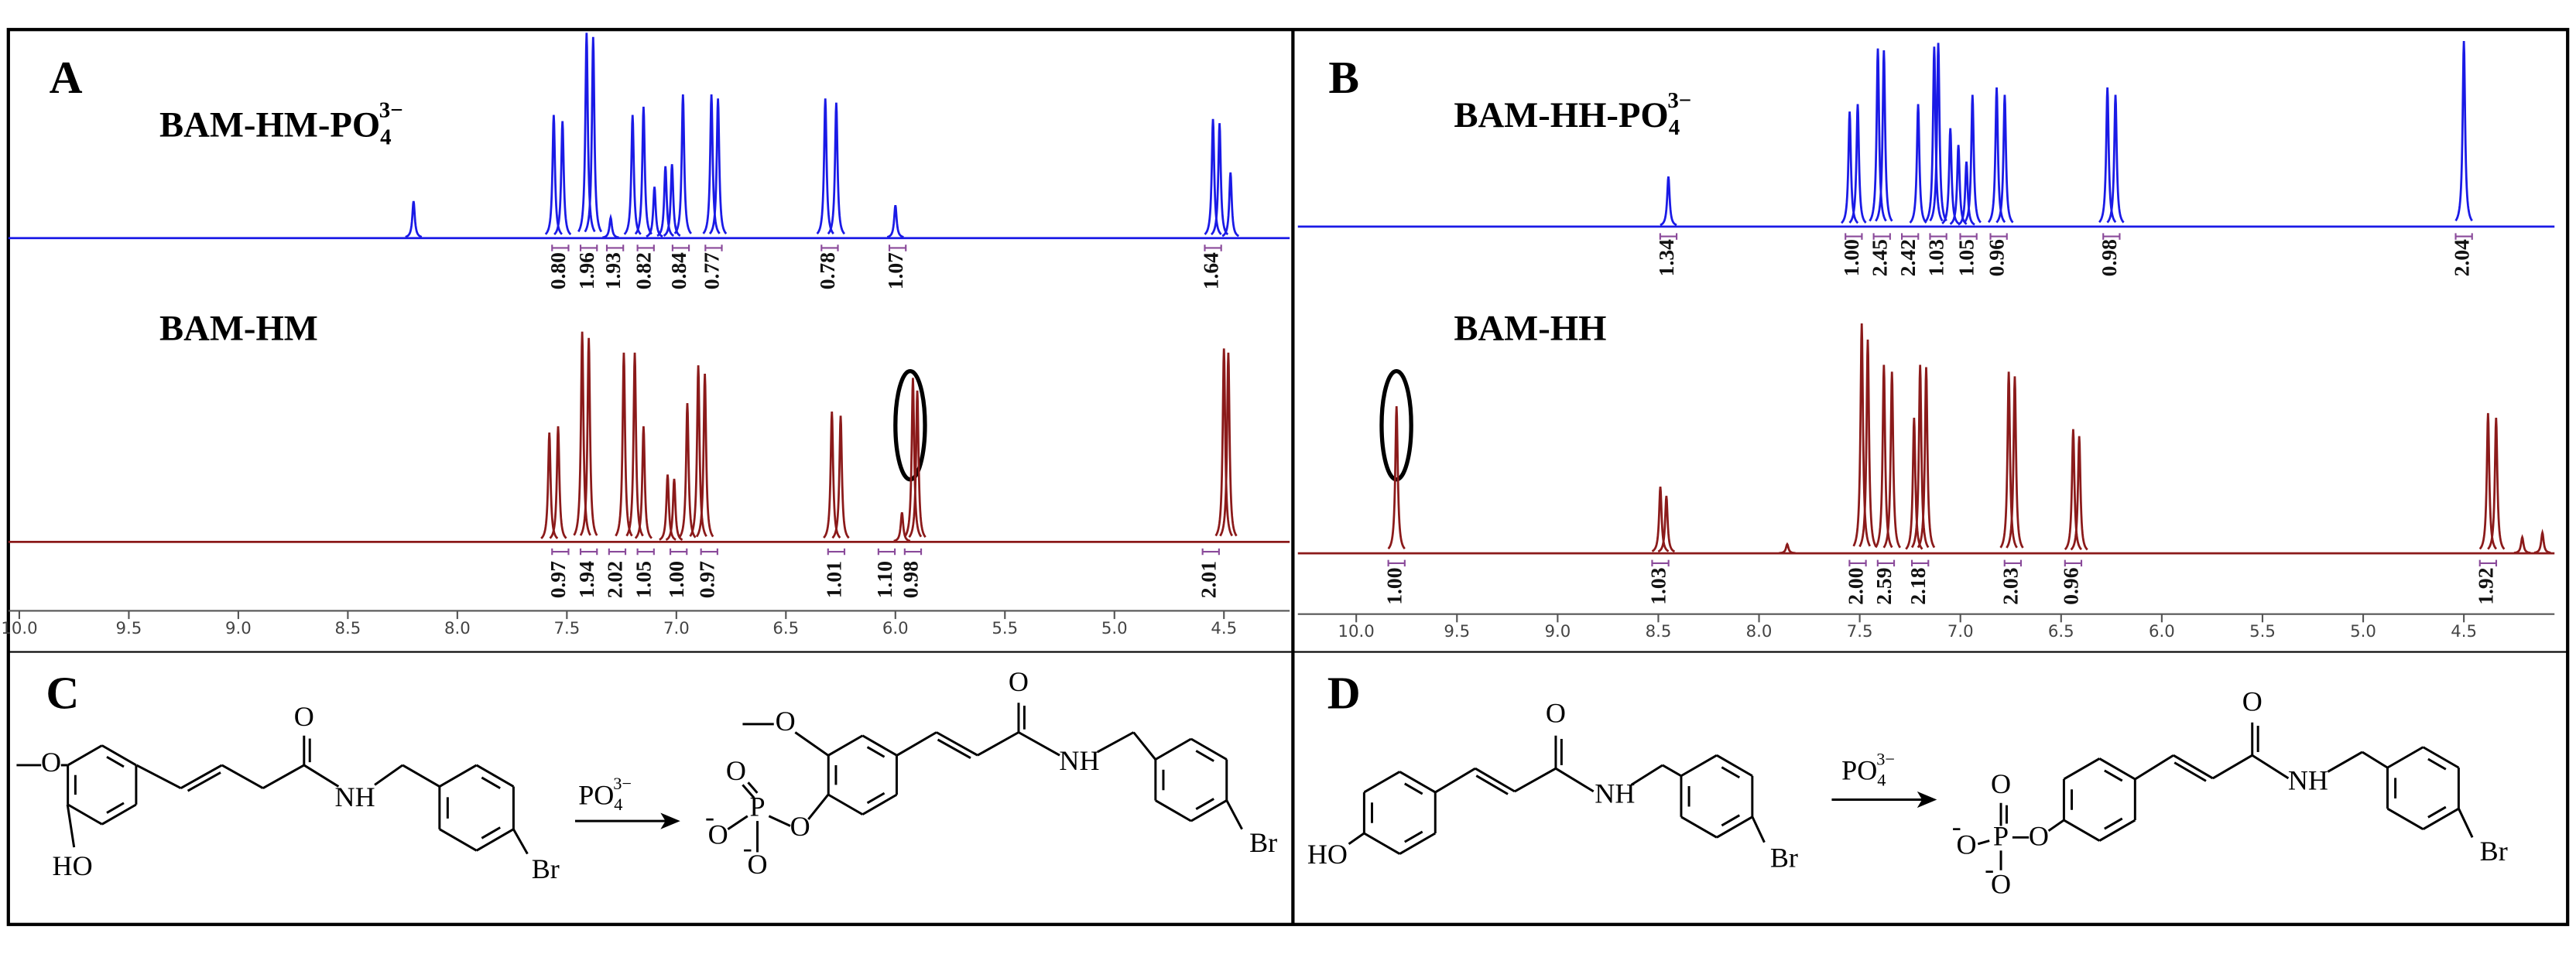 The image size is (2576, 954). What do you see at coordinates (1457, 632) in the screenshot?
I see `x-tick-label: 9.5` at bounding box center [1457, 632].